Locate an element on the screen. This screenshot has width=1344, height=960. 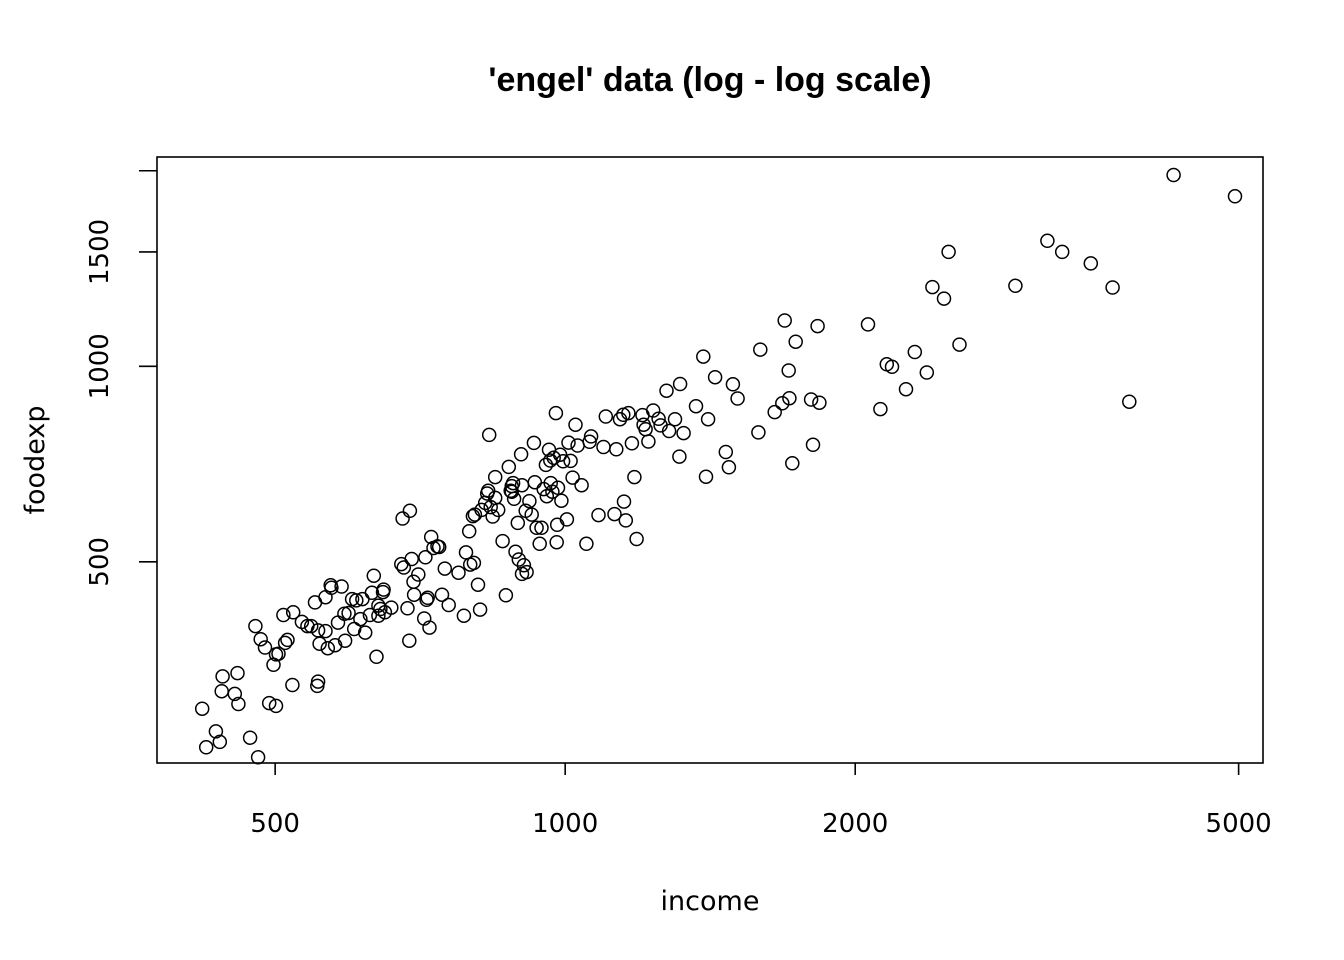
x-axis-title: income is located at coordinates (710, 901).